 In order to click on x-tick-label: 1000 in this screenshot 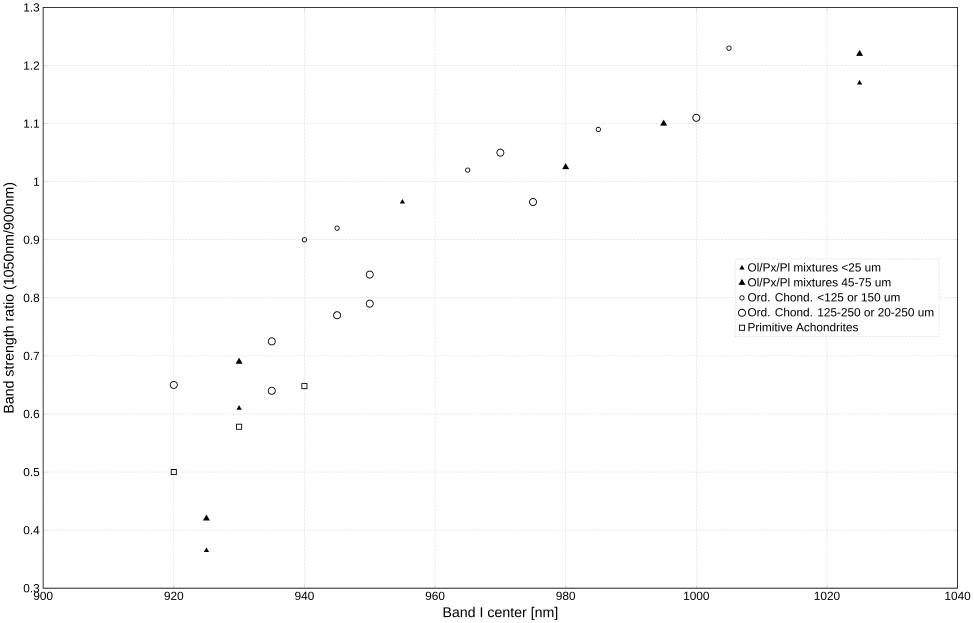, I will do `click(696, 596)`.